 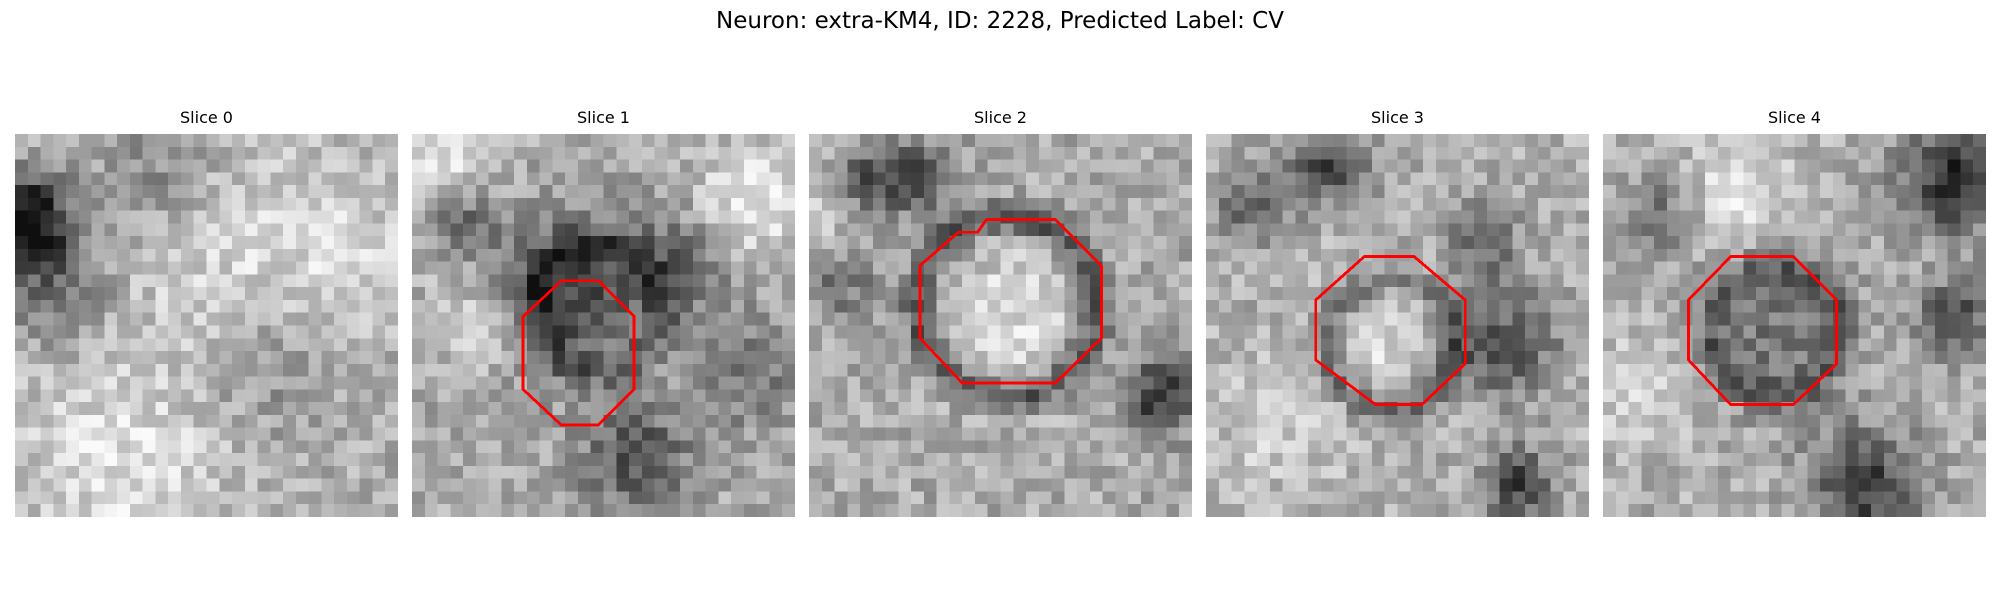 I want to click on slice-title-2: Slice 2, so click(x=1000, y=117).